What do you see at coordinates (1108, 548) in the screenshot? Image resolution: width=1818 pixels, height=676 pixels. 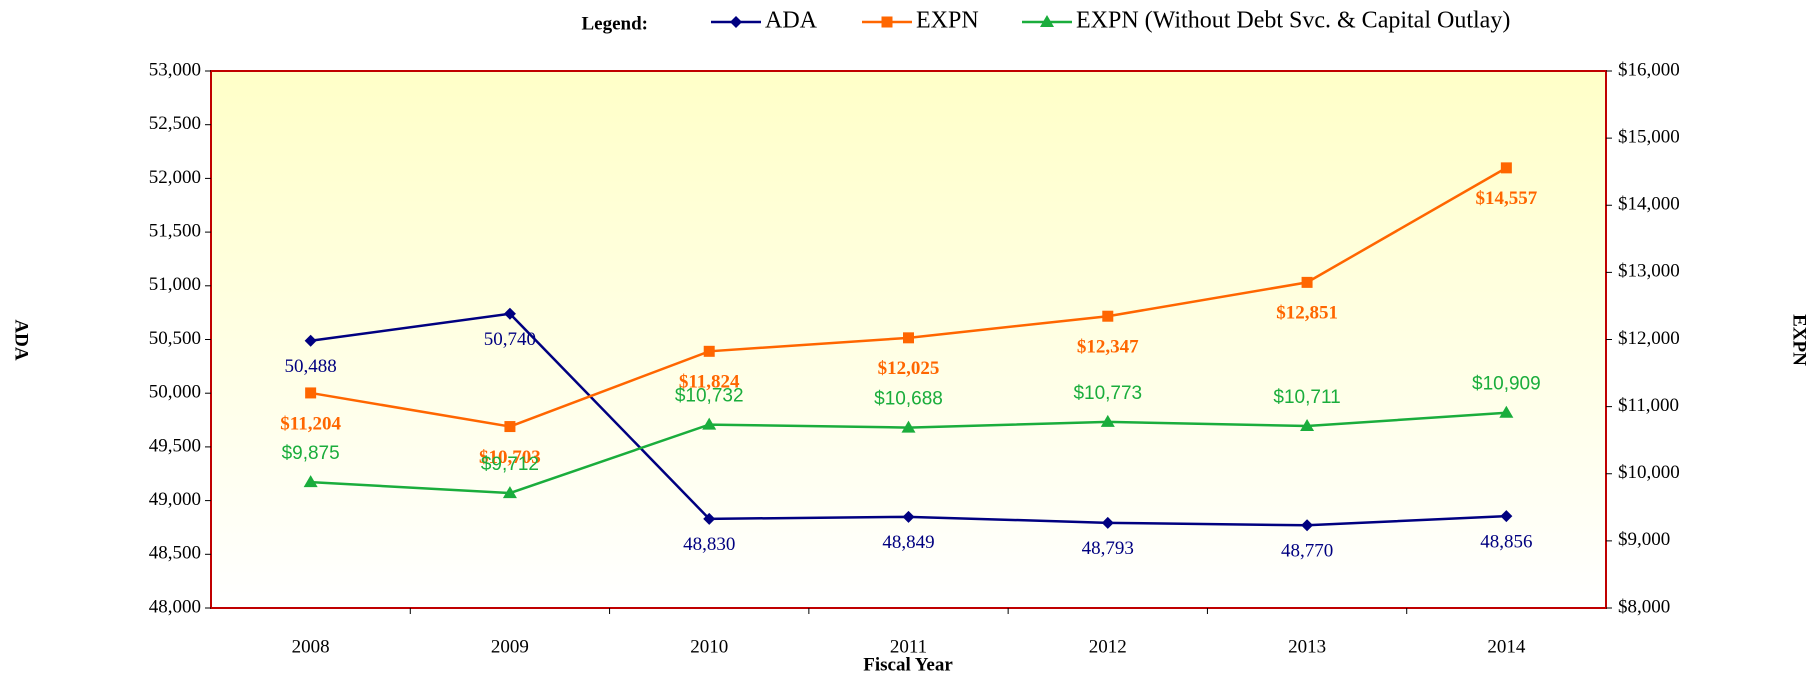 I see `data-label: 48,793` at bounding box center [1108, 548].